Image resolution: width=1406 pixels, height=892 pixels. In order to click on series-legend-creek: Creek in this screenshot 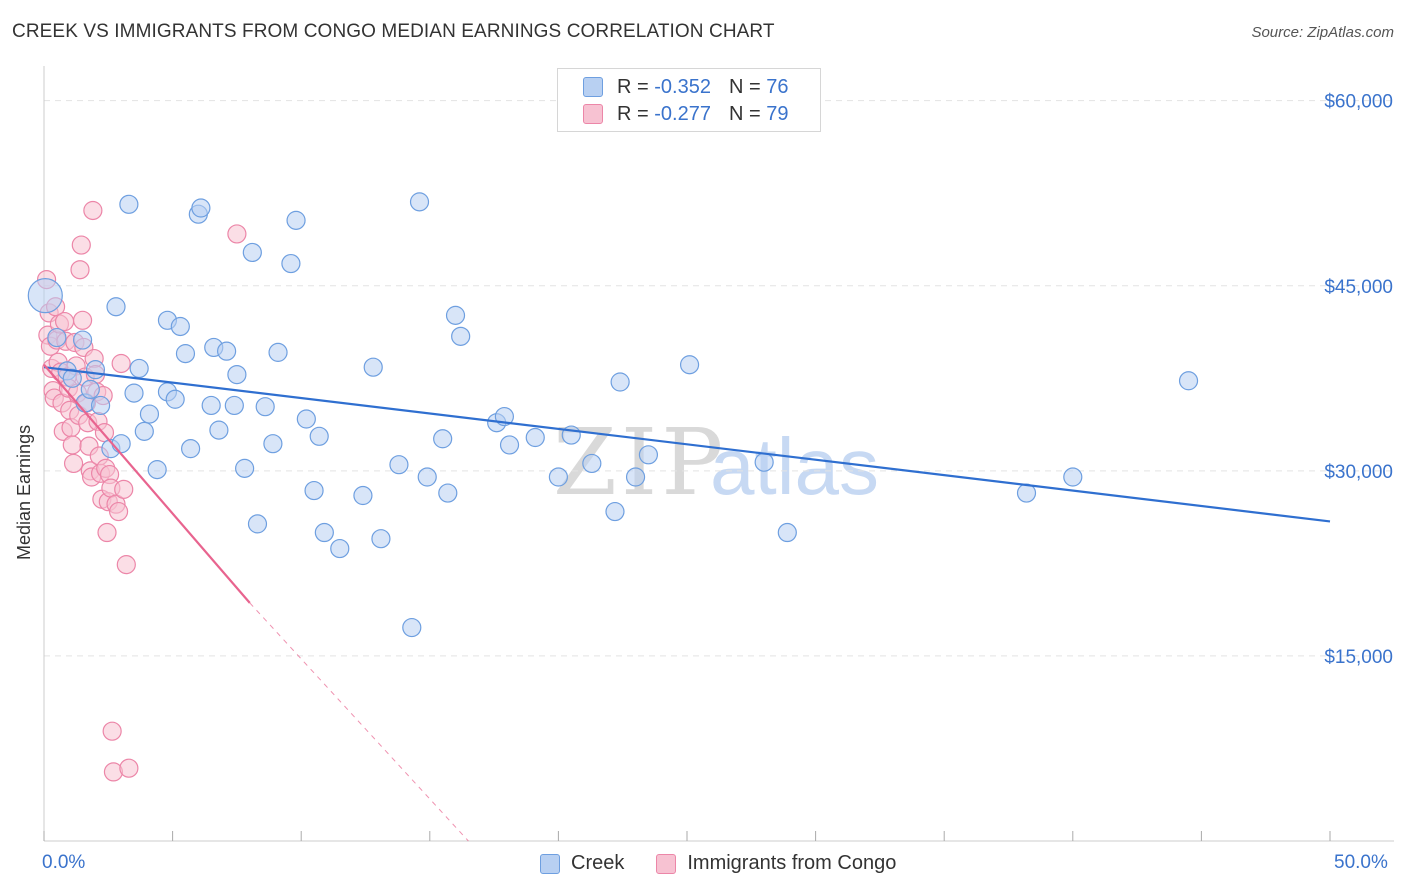, I will do `click(582, 863)`.